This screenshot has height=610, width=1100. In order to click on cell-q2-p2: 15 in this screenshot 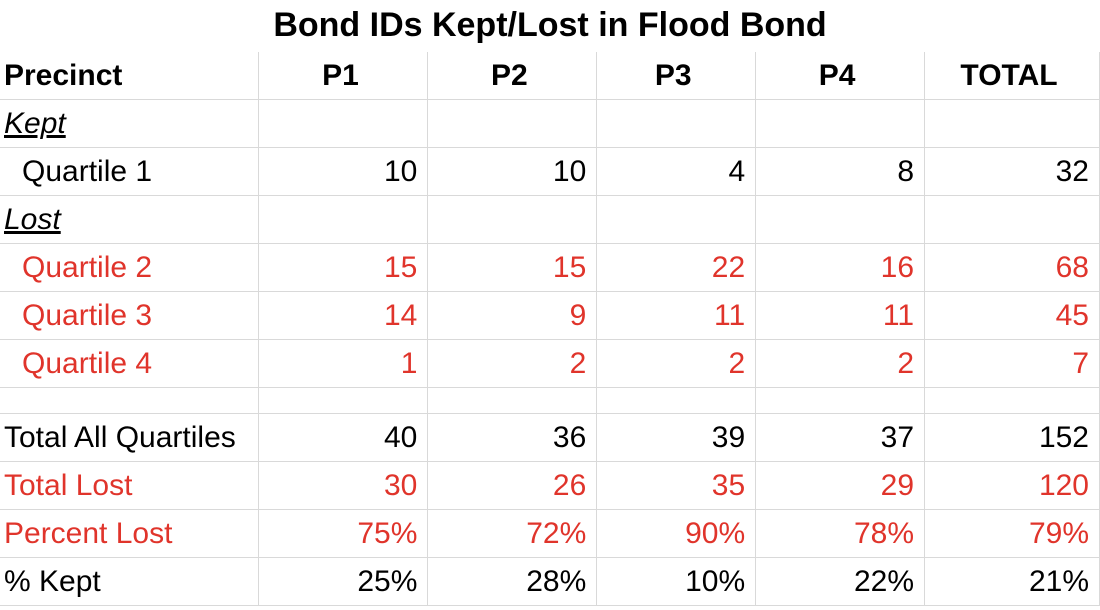, I will do `click(512, 267)`.